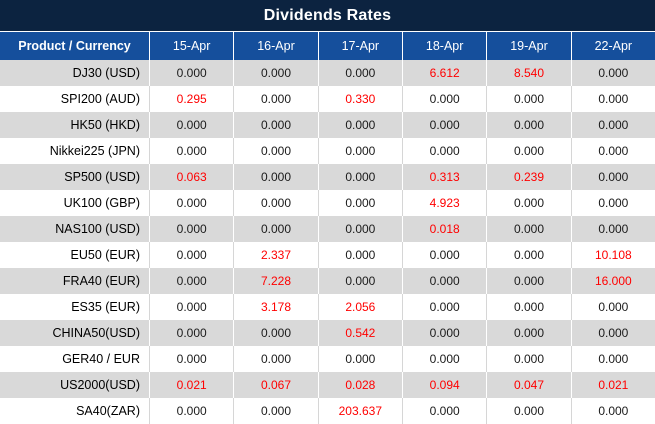 Image resolution: width=655 pixels, height=424 pixels. Describe the element at coordinates (96, 333) in the screenshot. I see `product-label: CHINA50(USD)` at that location.